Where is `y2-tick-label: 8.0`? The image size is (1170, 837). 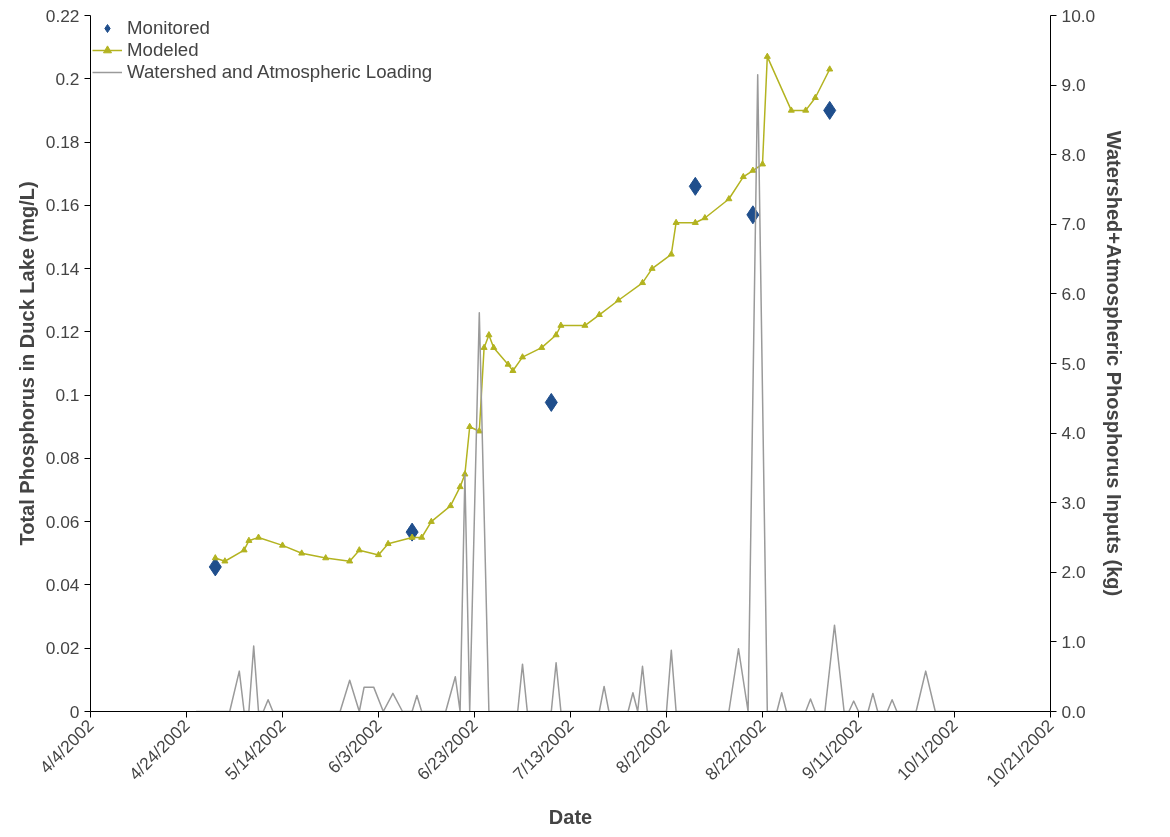
y2-tick-label: 8.0 is located at coordinates (1073, 154).